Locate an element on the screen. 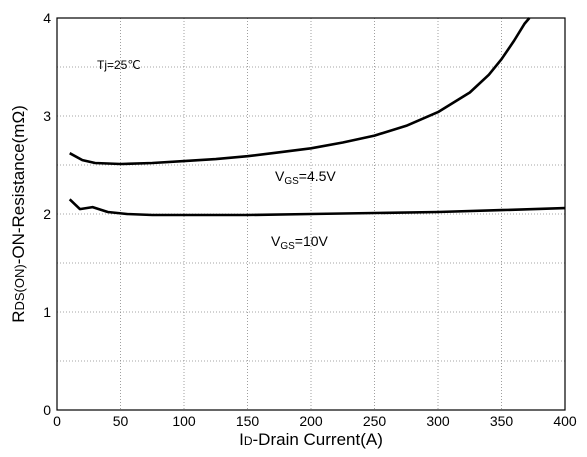 This screenshot has height=457, width=587. series-label-rest: =10V is located at coordinates (312, 241).